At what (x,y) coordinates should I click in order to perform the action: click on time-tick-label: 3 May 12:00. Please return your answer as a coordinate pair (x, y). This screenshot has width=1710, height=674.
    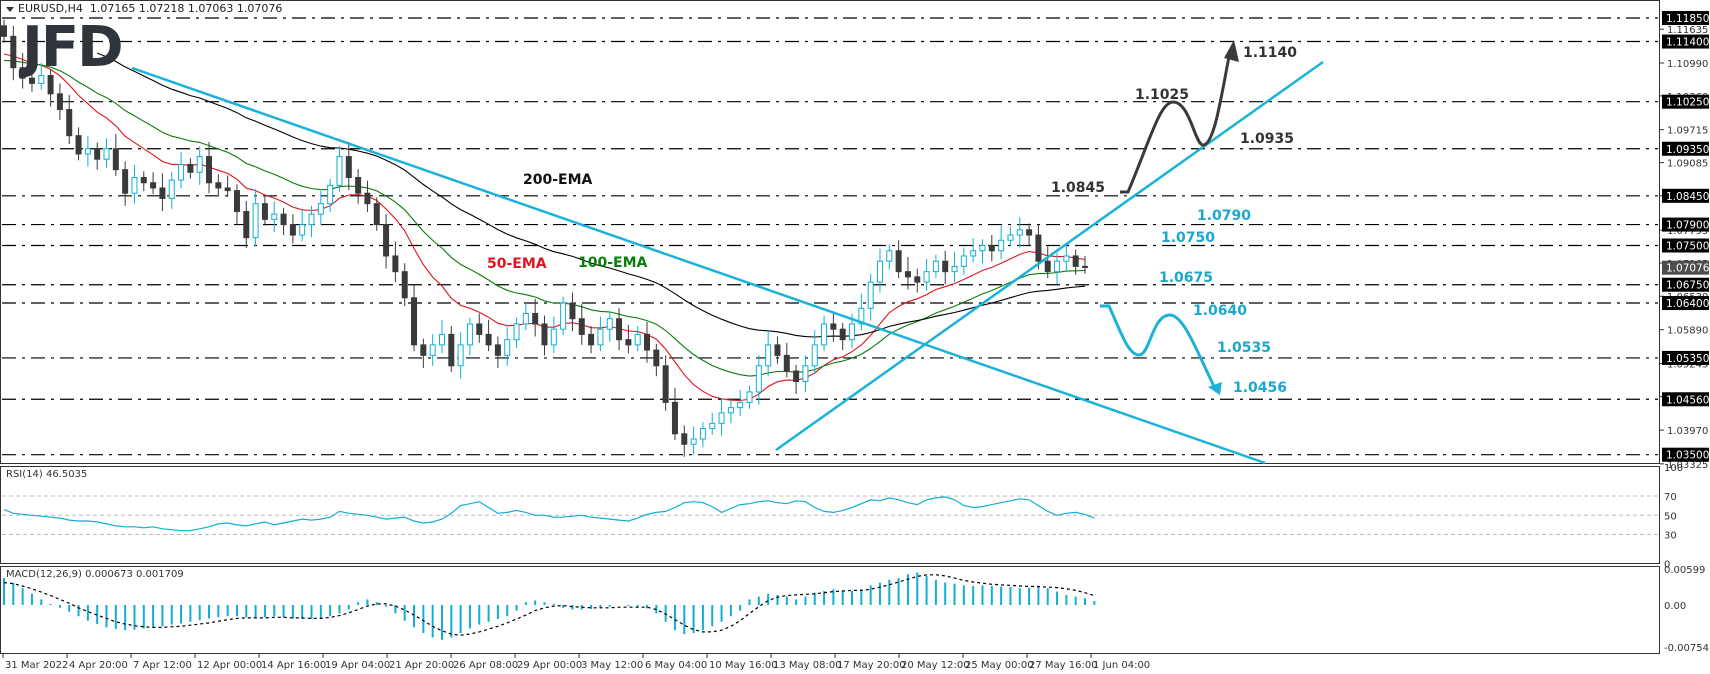
    Looking at the image, I should click on (612, 665).